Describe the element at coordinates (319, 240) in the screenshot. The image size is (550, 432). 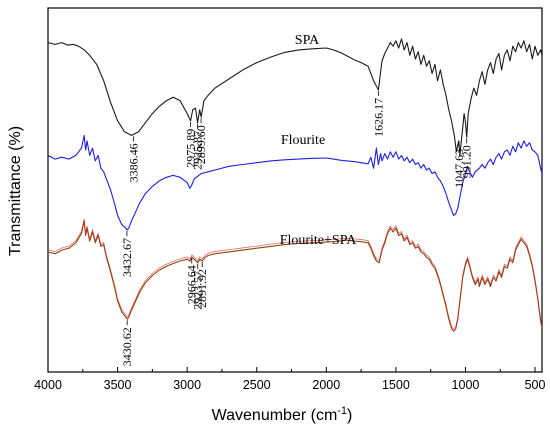
I see `series-label: Flourite+SPA` at that location.